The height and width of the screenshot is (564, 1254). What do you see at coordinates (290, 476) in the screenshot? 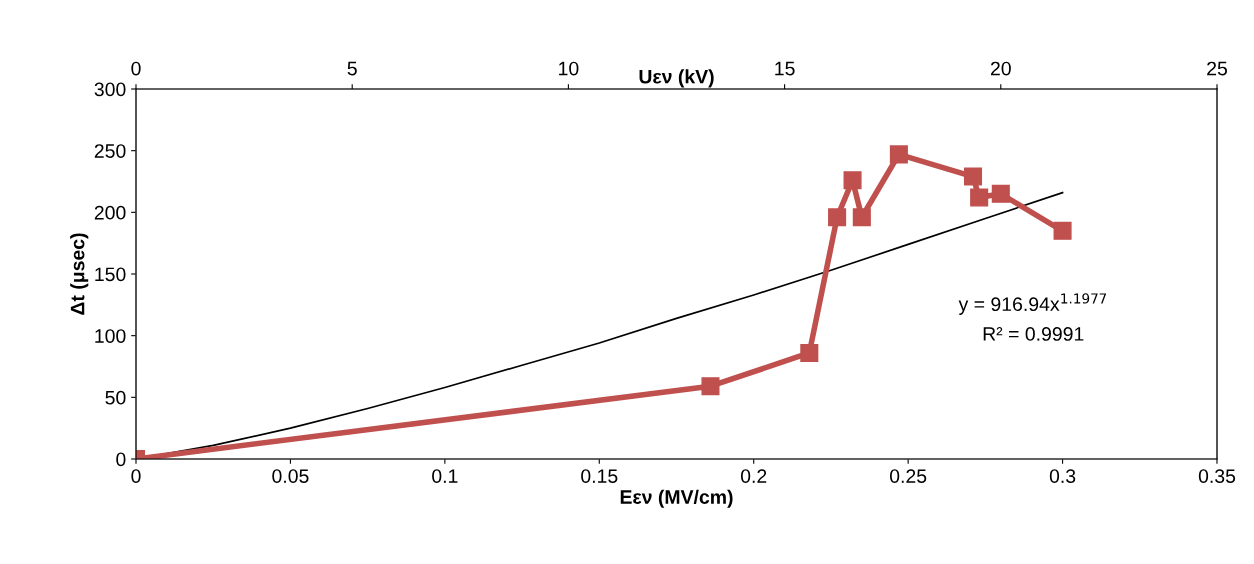
I see `x-tick-label: 0.05` at bounding box center [290, 476].